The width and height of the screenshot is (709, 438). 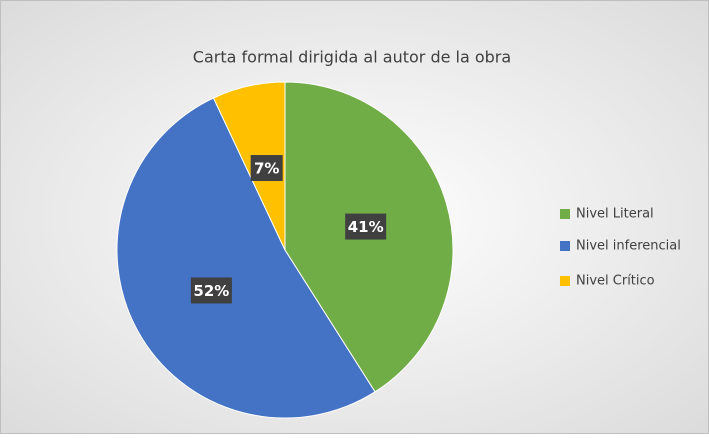 I want to click on data-label: 7%, so click(x=266, y=169).